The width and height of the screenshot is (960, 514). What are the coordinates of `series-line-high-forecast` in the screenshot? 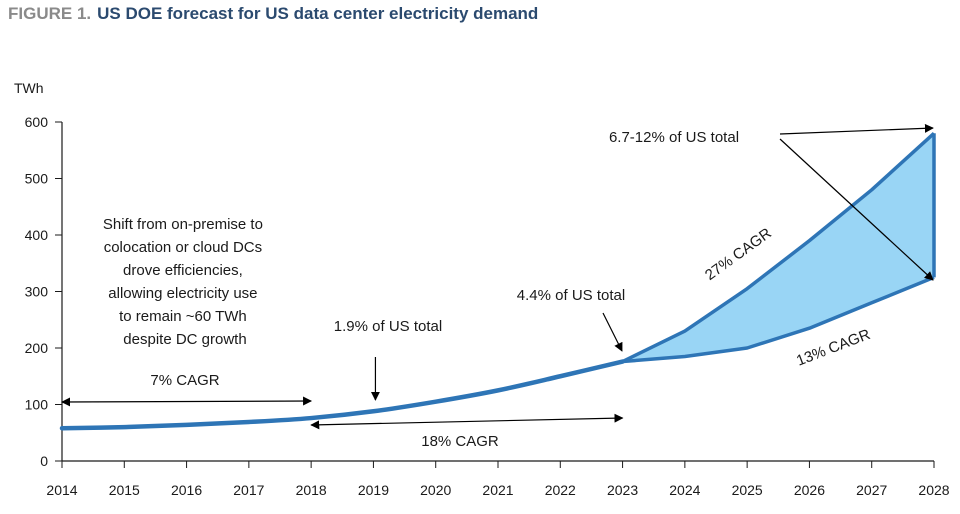 It's located at (778, 248).